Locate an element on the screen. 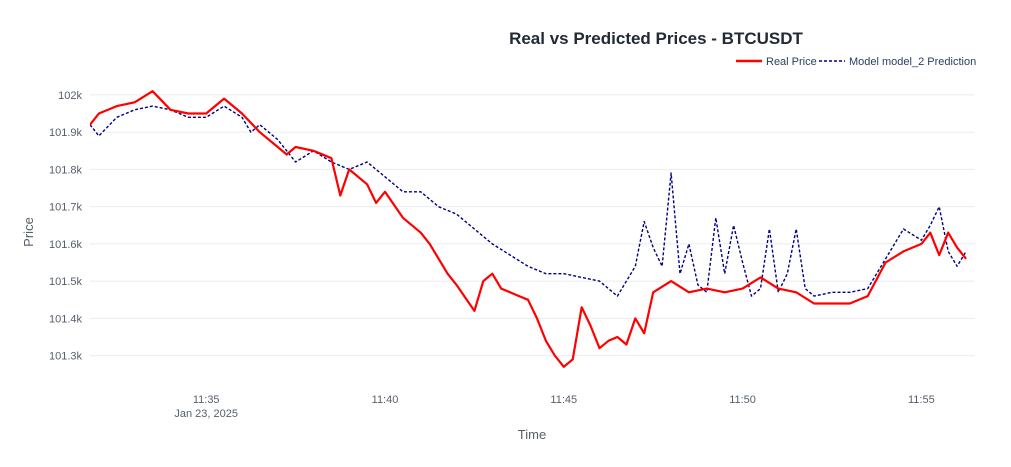 The width and height of the screenshot is (1011, 467). x-tick-label: 11:45 is located at coordinates (563, 400).